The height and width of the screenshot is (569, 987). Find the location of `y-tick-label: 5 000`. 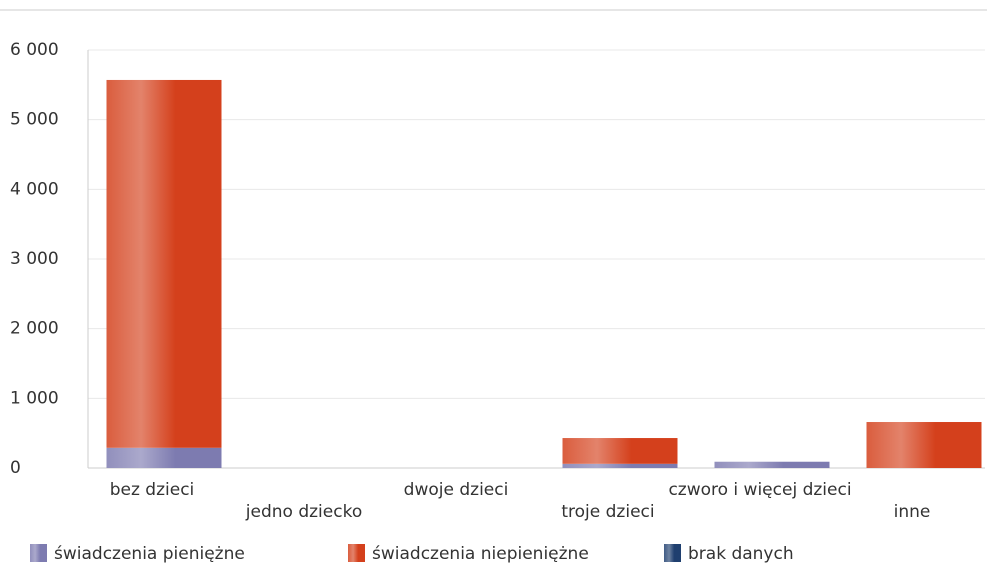

y-tick-label: 5 000 is located at coordinates (34, 120).